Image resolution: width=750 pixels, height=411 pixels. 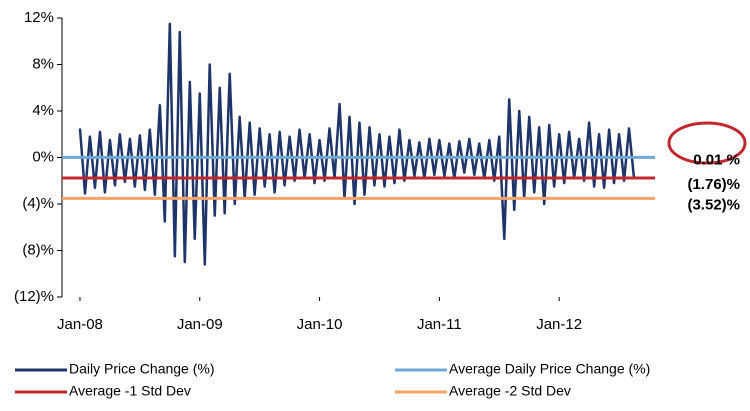 I want to click on y-tick-label: (12)%, so click(x=34, y=296).